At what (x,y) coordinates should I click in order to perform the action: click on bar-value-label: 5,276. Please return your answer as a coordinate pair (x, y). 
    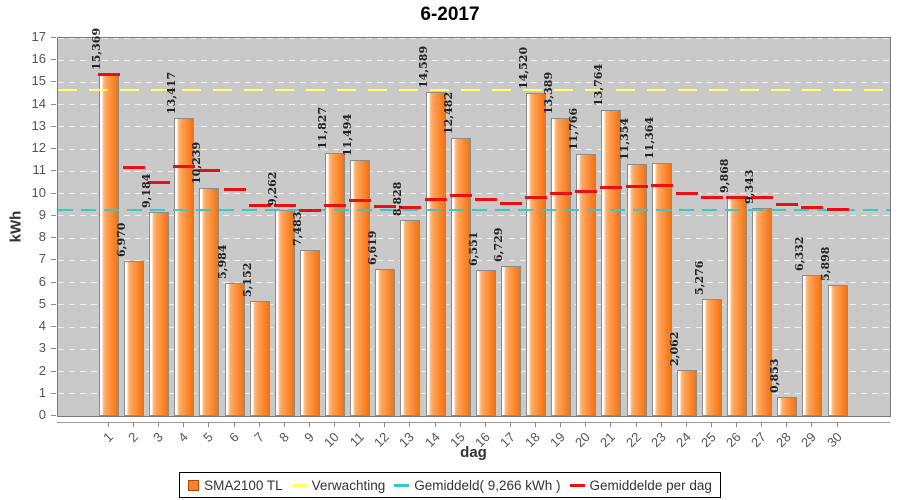
    Looking at the image, I should click on (699, 277).